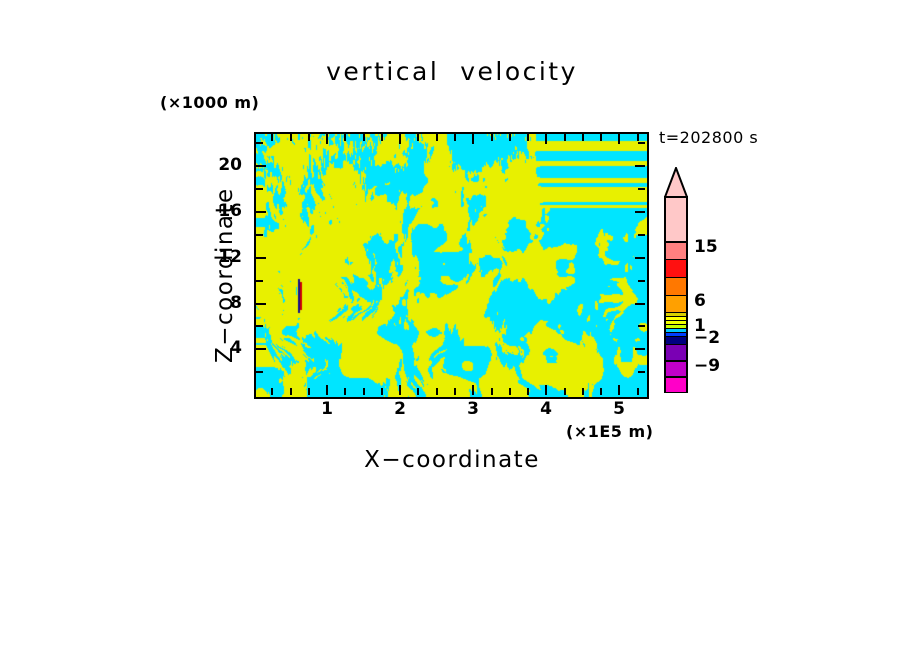 The image size is (904, 654). Describe the element at coordinates (700, 300) in the screenshot. I see `colorbar-label: 6` at that location.